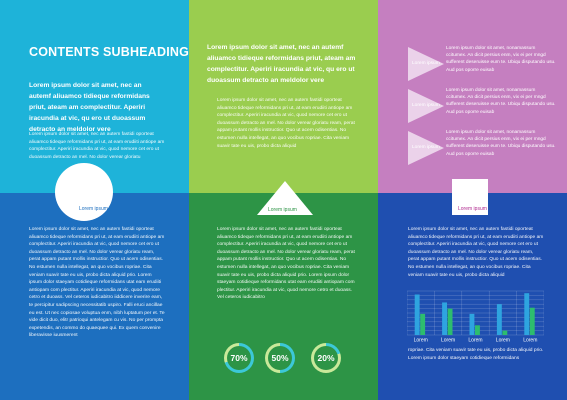 This screenshot has width=567, height=400. What do you see at coordinates (84, 192) in the screenshot?
I see `circle-shape` at bounding box center [84, 192].